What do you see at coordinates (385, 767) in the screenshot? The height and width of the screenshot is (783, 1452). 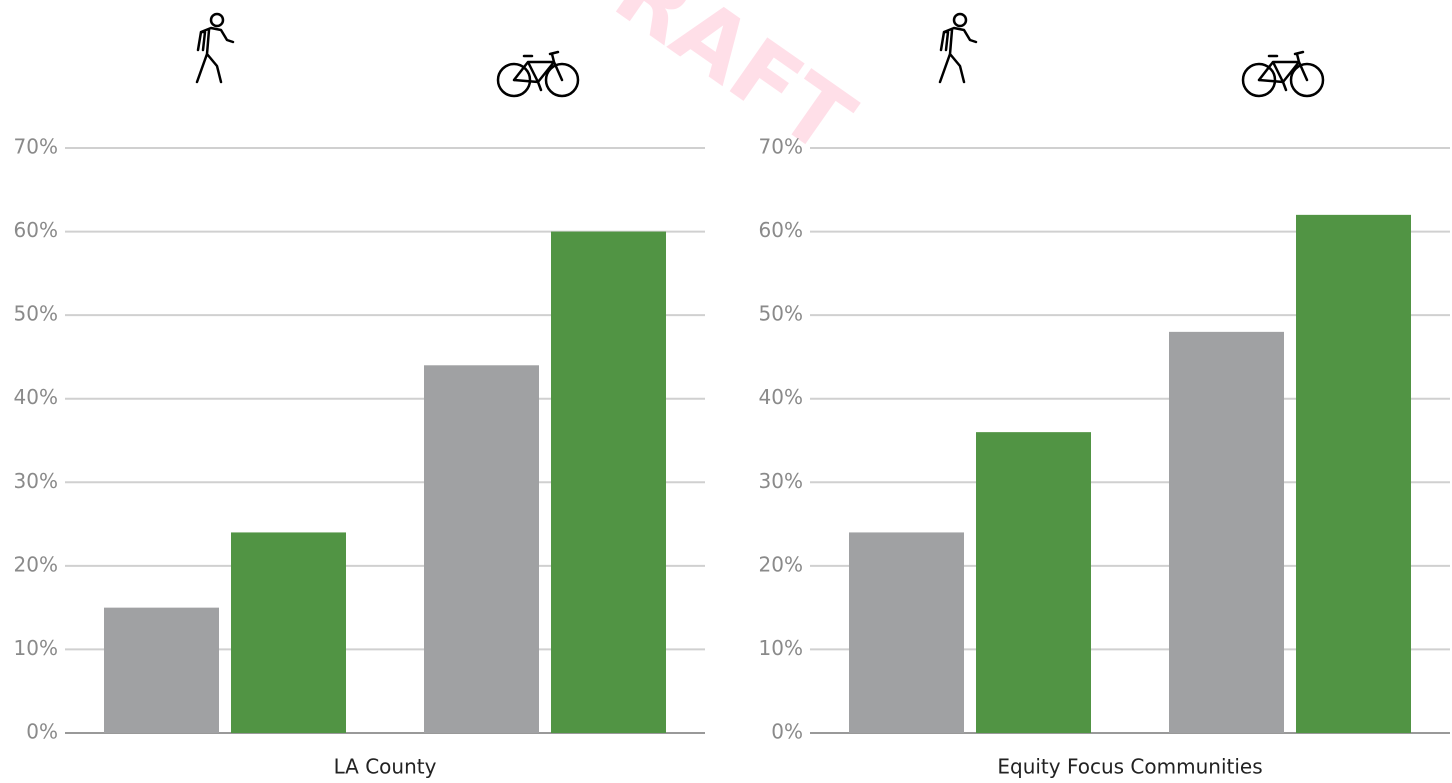 I see `x-axis-label: LA County` at bounding box center [385, 767].